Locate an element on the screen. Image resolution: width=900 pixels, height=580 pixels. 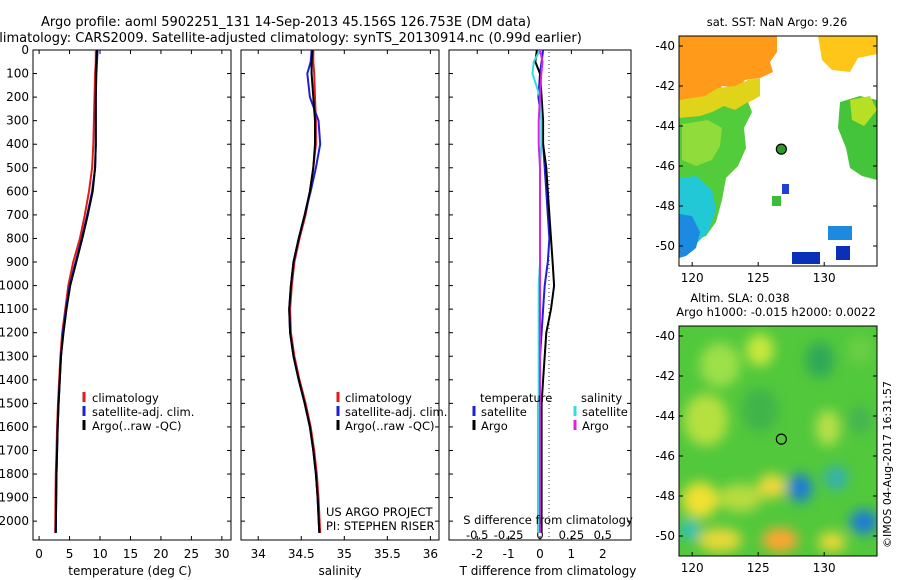
s-difference-label: S difference from climatology is located at coordinates (548, 520).